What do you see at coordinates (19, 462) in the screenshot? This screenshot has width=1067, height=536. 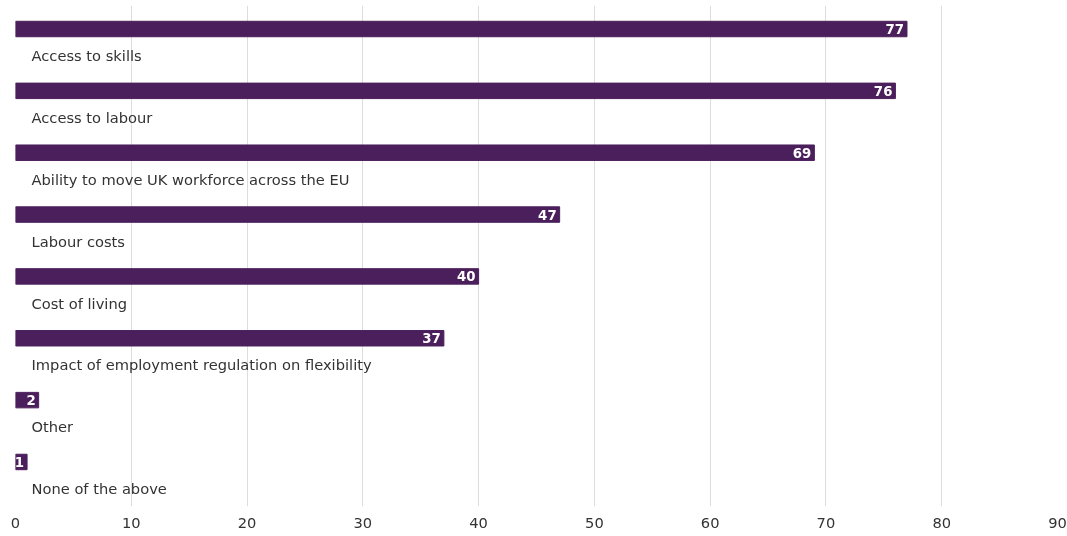 I see `data-label: 1` at bounding box center [19, 462].